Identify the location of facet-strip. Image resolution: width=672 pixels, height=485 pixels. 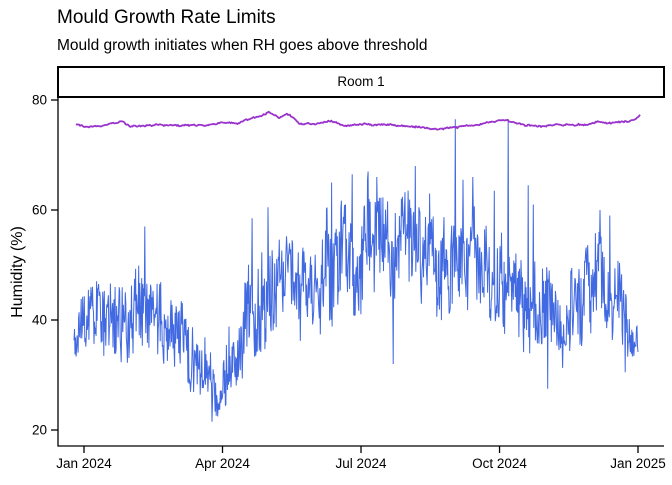
(361, 82).